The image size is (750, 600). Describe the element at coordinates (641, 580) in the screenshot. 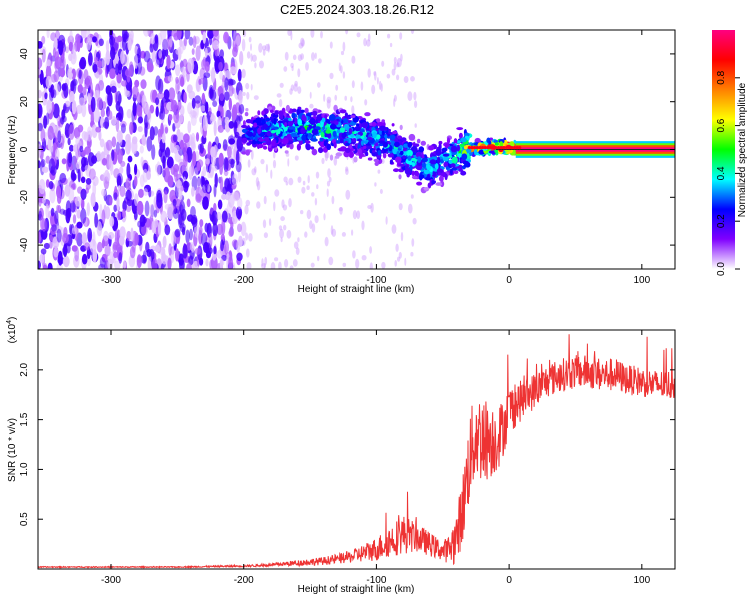

I see `x-tick-label: 100` at that location.